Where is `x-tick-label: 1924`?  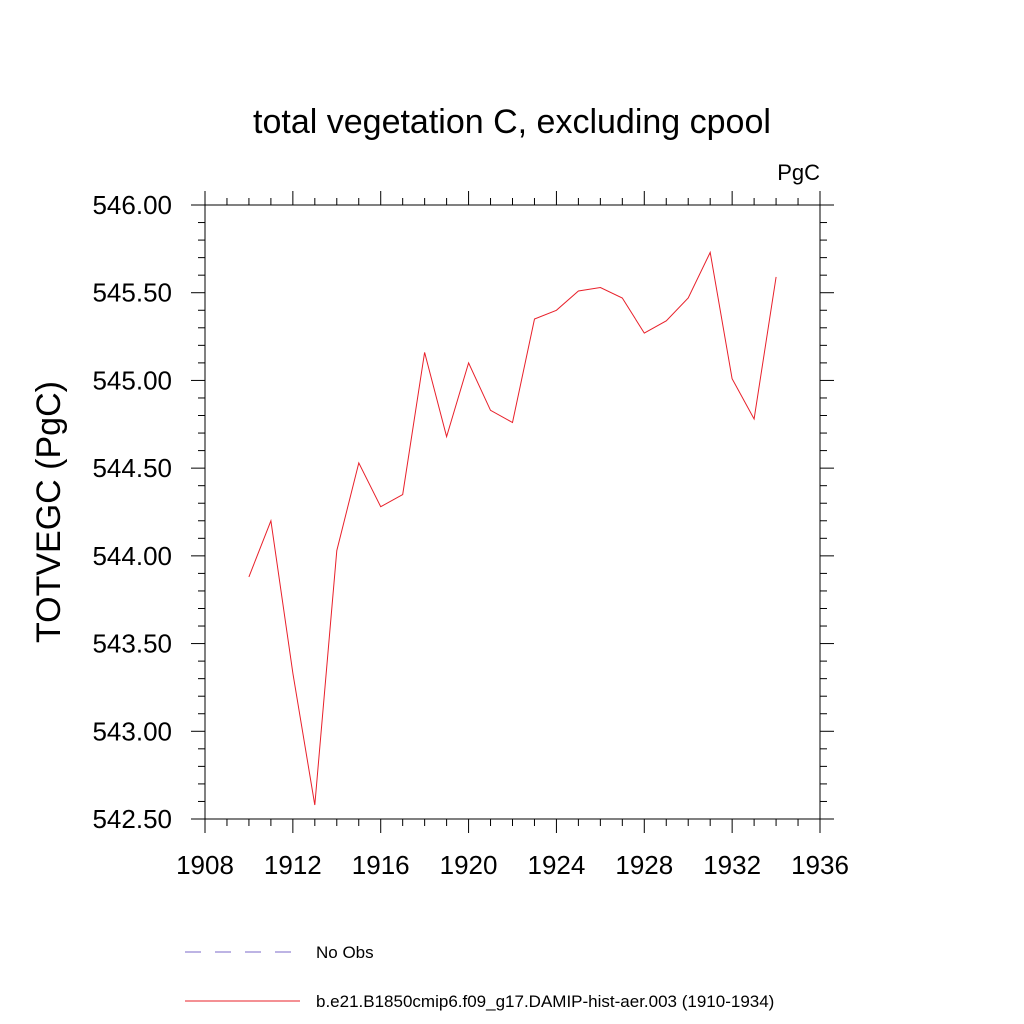
x-tick-label: 1924 is located at coordinates (557, 865).